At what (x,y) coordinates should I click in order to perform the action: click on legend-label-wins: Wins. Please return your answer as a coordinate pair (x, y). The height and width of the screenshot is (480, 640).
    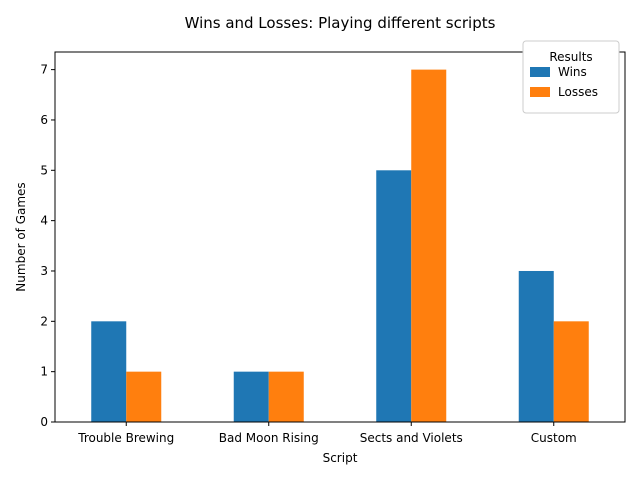
    Looking at the image, I should click on (572, 72).